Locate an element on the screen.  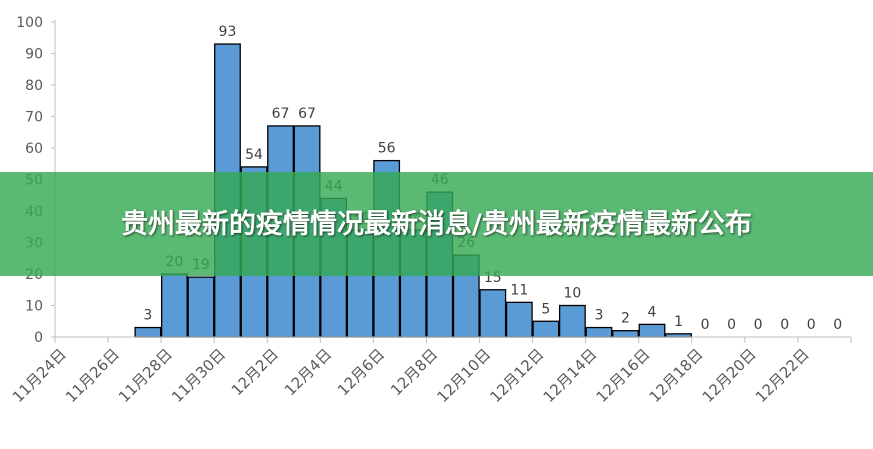
x-tick-label: 12月16日 is located at coordinates (623, 375).